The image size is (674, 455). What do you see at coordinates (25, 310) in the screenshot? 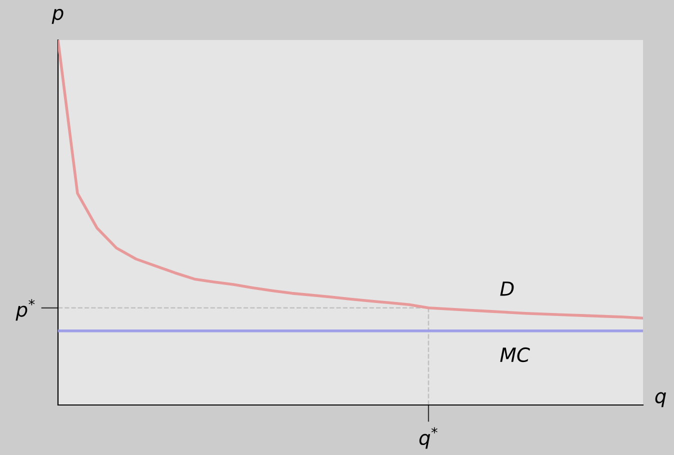
I see `ref-line-label: p$^{*}$` at bounding box center [25, 310].